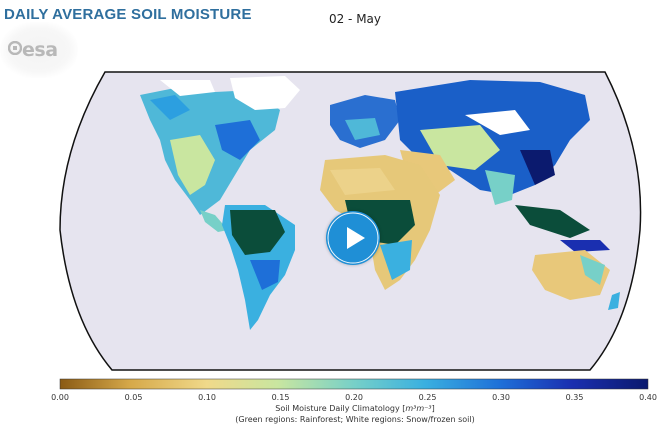 The image size is (670, 435). I want to click on play-icon, so click(353, 238).